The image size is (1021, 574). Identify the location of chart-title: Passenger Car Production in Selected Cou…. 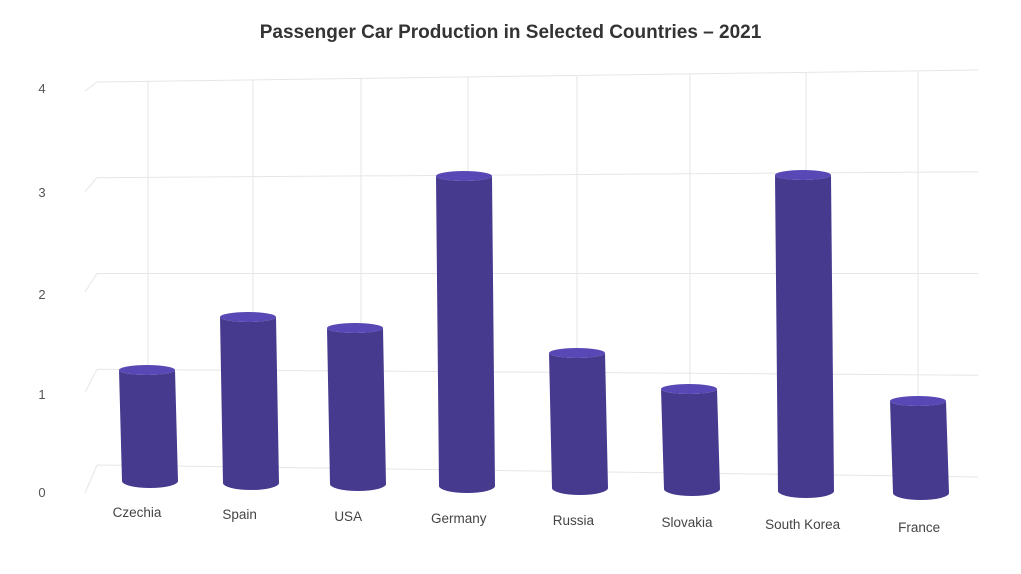
(510, 32).